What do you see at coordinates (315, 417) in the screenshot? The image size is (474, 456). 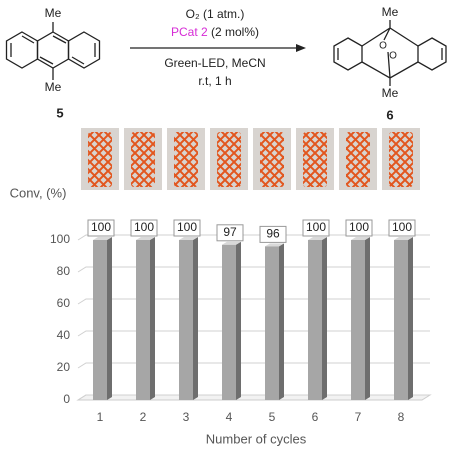 I see `x-tick-label: 6` at bounding box center [315, 417].